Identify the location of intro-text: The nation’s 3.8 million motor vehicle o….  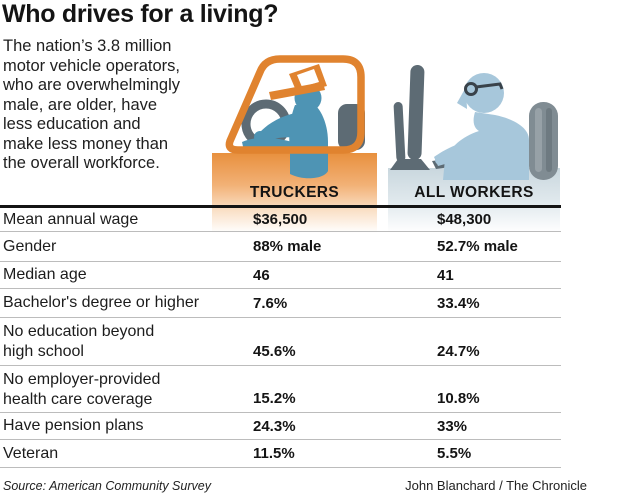
(91, 105).